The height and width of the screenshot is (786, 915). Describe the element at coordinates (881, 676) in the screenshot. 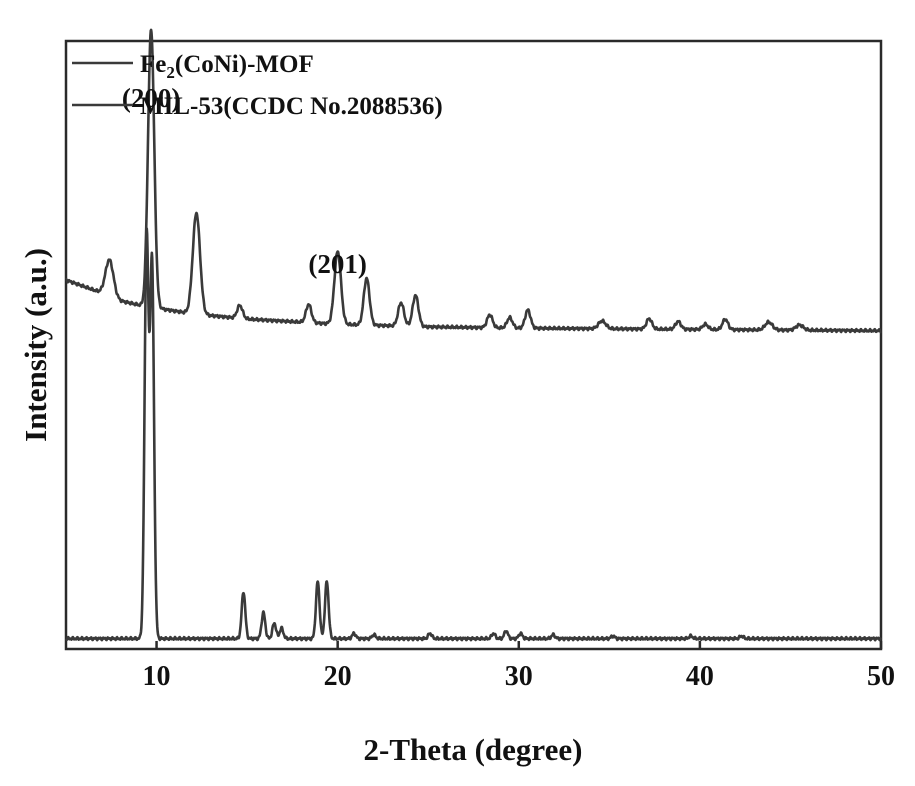

I see `x-tick-label: 50` at that location.